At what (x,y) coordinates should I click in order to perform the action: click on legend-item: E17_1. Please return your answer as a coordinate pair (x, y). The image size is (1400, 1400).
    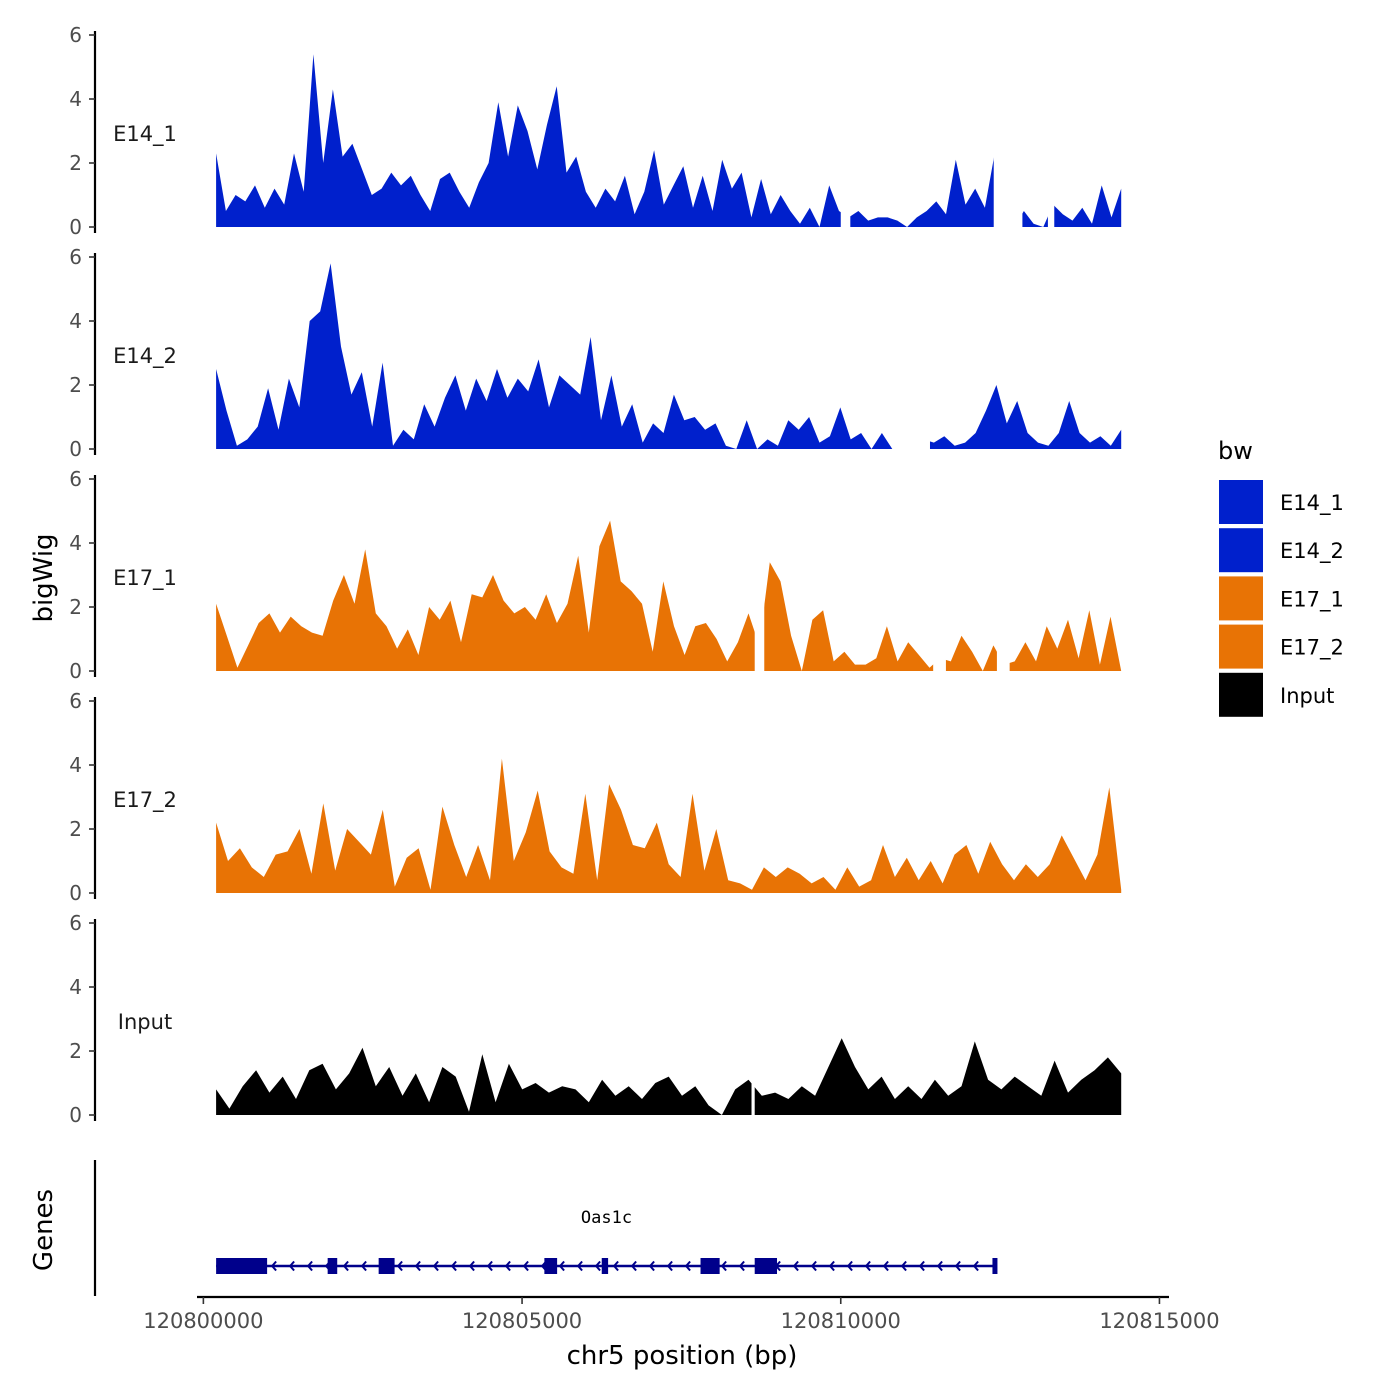
    Looking at the image, I should click on (1281, 598).